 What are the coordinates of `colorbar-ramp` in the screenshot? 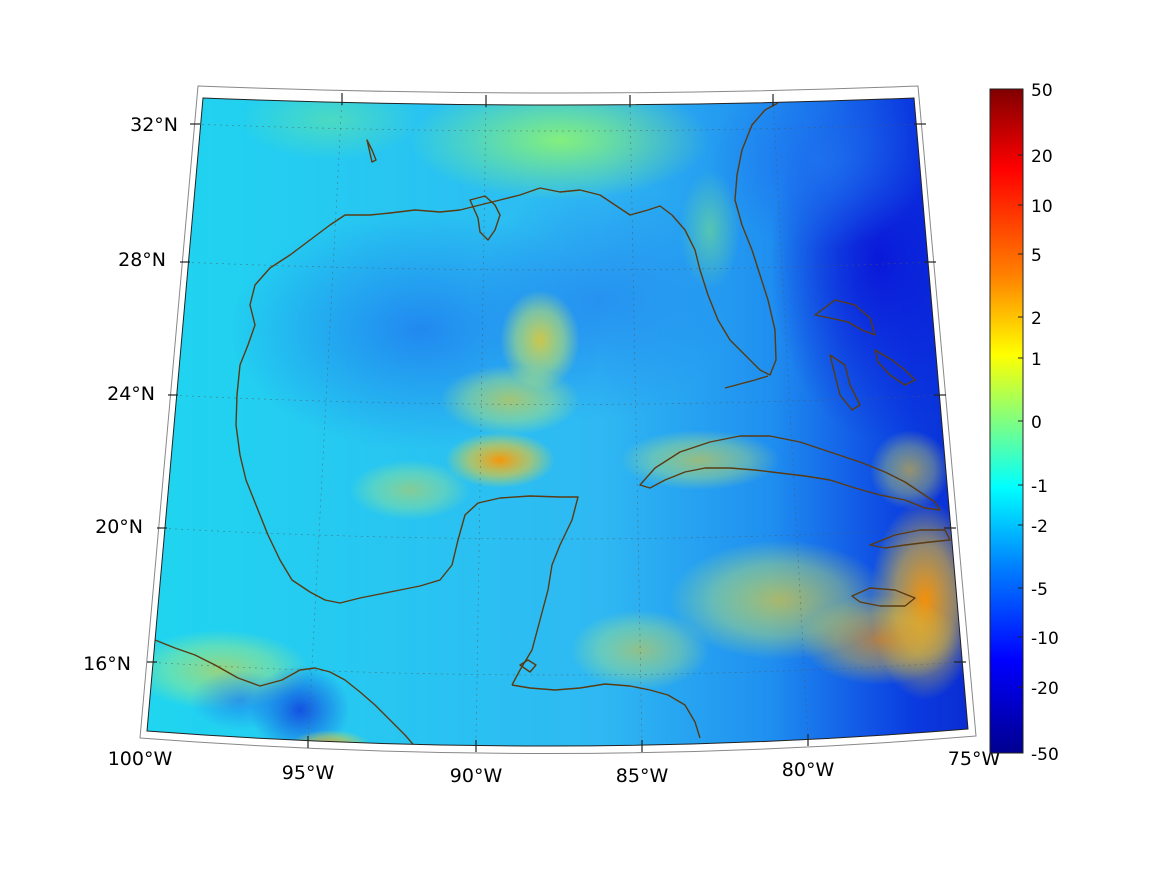 It's located at (1006, 421).